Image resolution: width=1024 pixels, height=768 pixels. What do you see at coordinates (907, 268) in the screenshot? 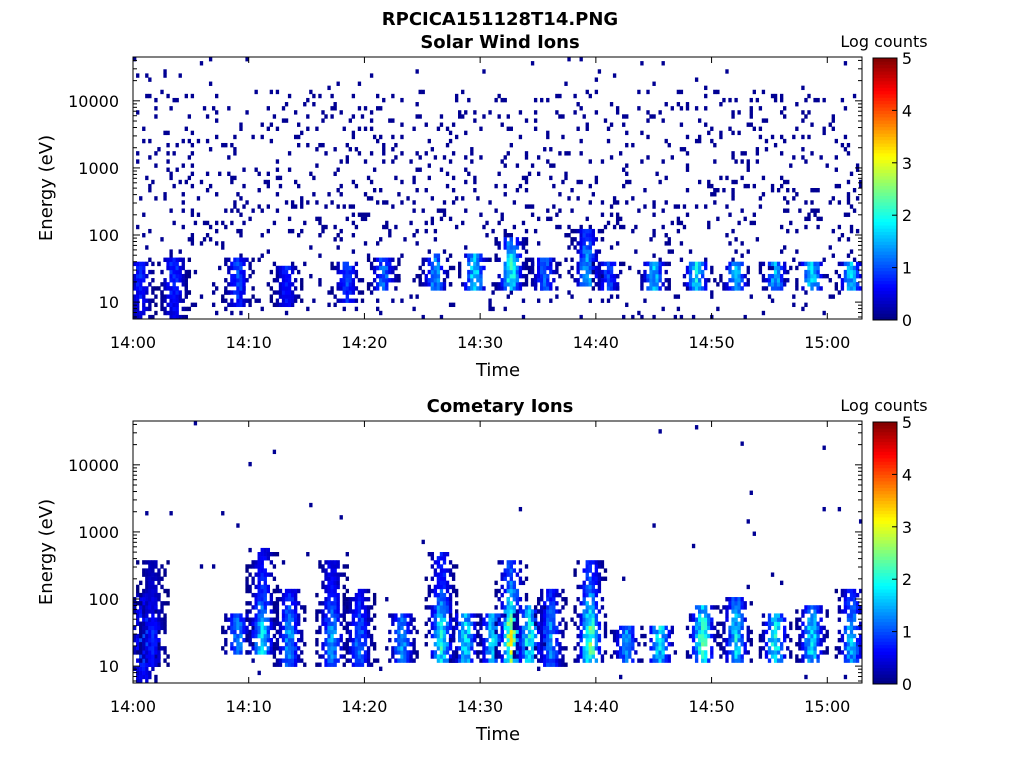
I see `colorbar-tick-label: 1` at bounding box center [907, 268].